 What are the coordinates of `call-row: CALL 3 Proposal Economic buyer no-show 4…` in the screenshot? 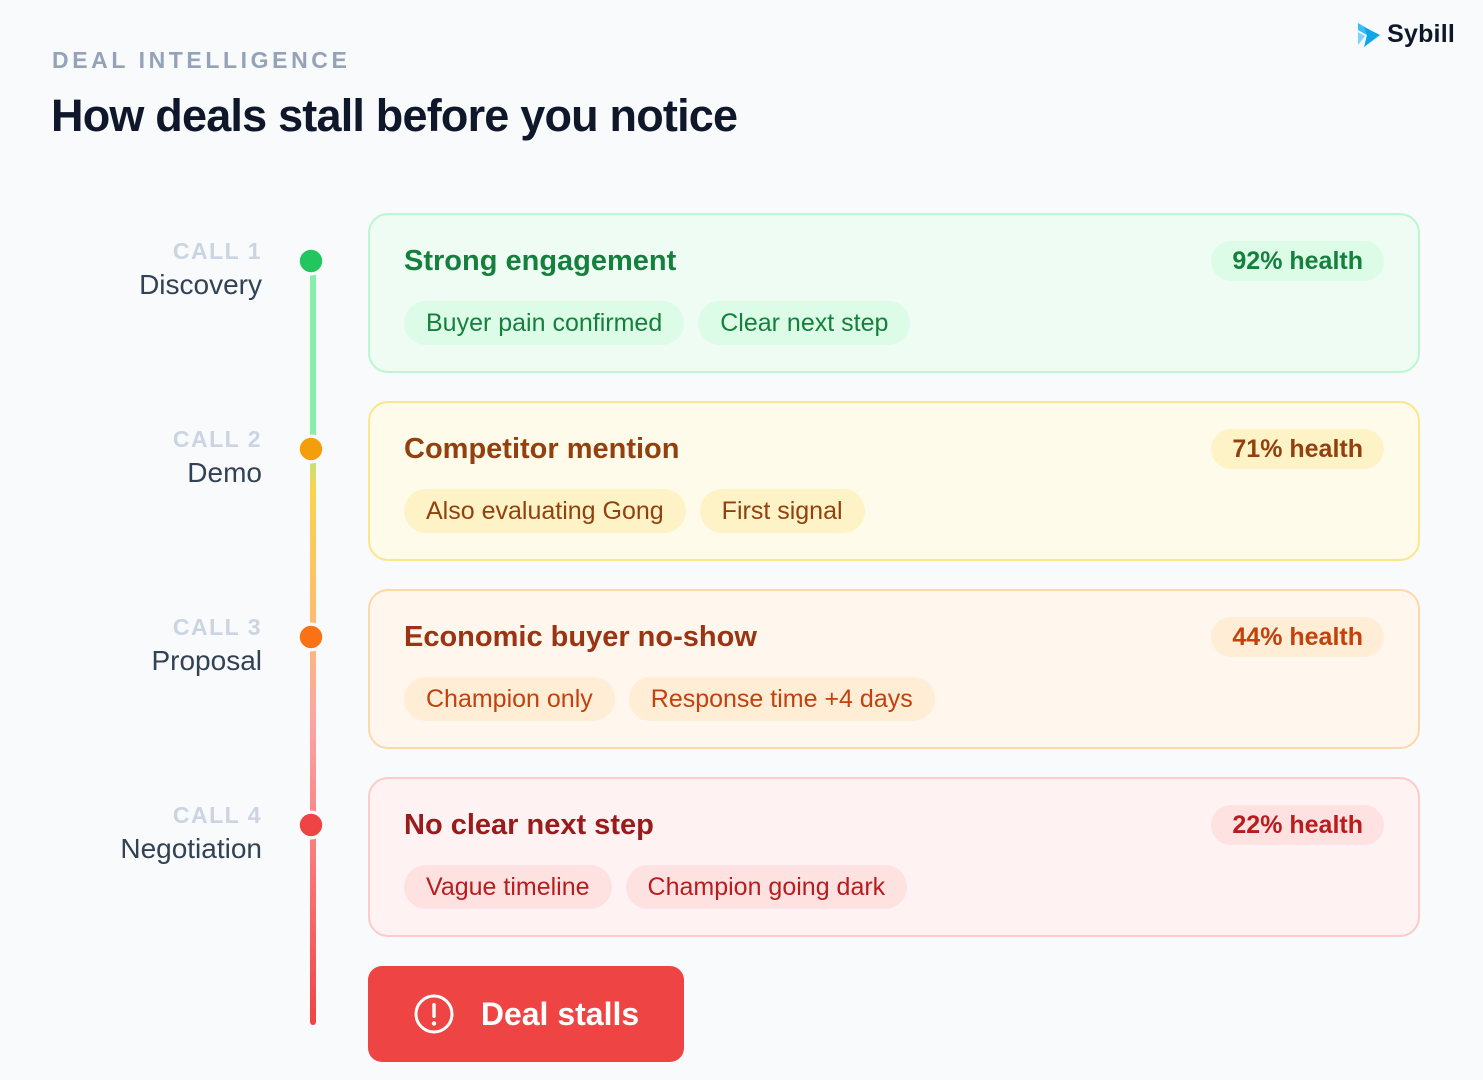 It's located at (741, 669).